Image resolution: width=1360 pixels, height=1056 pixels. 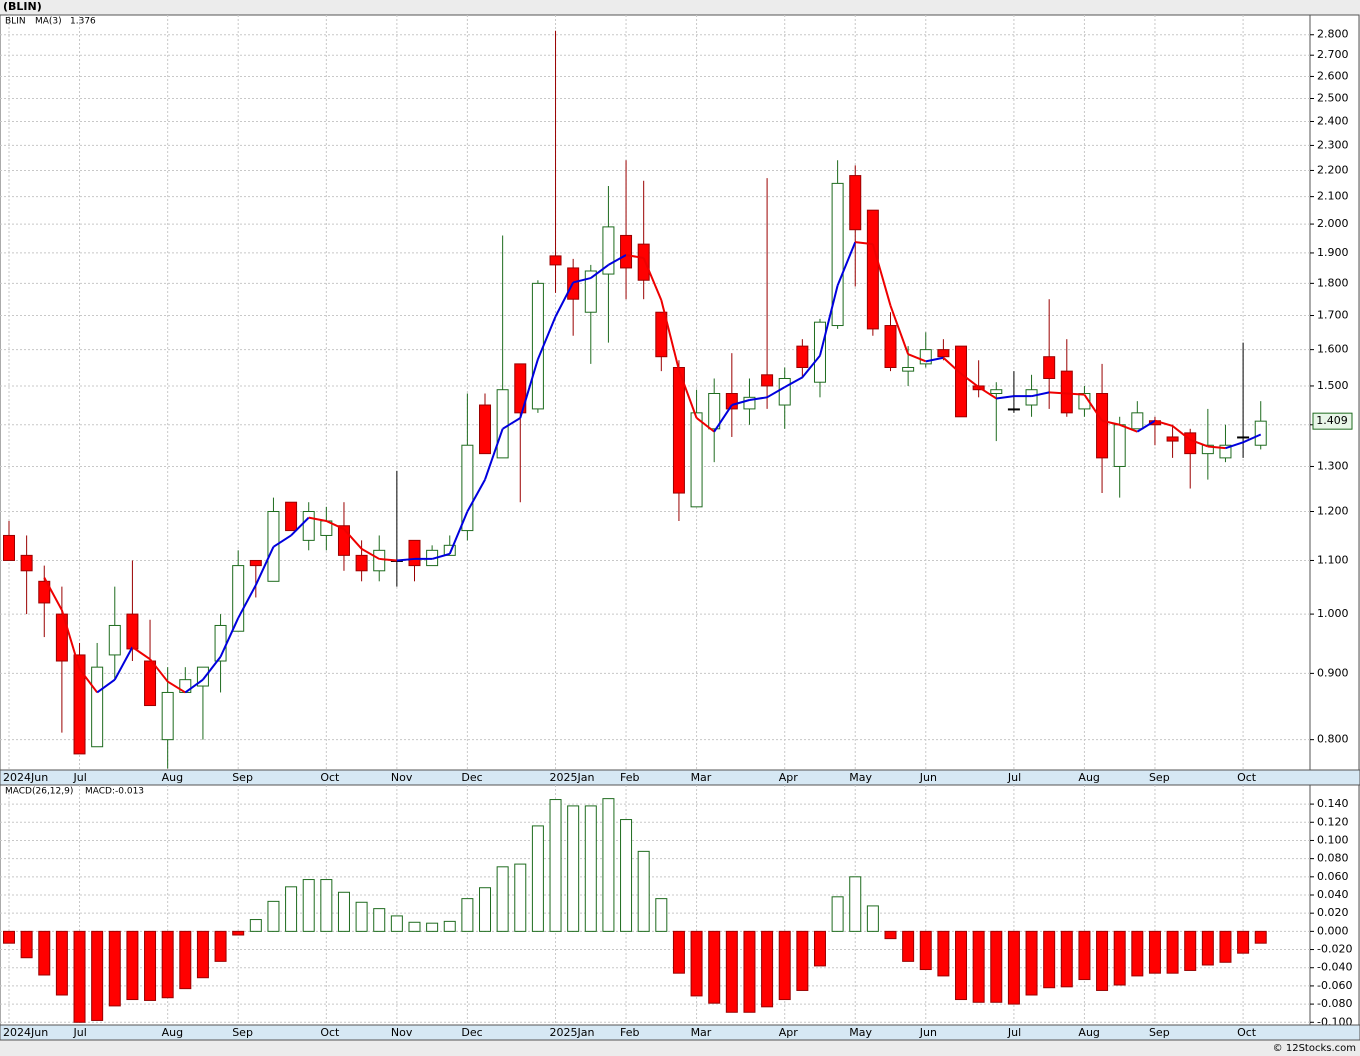 What do you see at coordinates (928, 777) in the screenshot?
I see `x-tick-label: Jun` at bounding box center [928, 777].